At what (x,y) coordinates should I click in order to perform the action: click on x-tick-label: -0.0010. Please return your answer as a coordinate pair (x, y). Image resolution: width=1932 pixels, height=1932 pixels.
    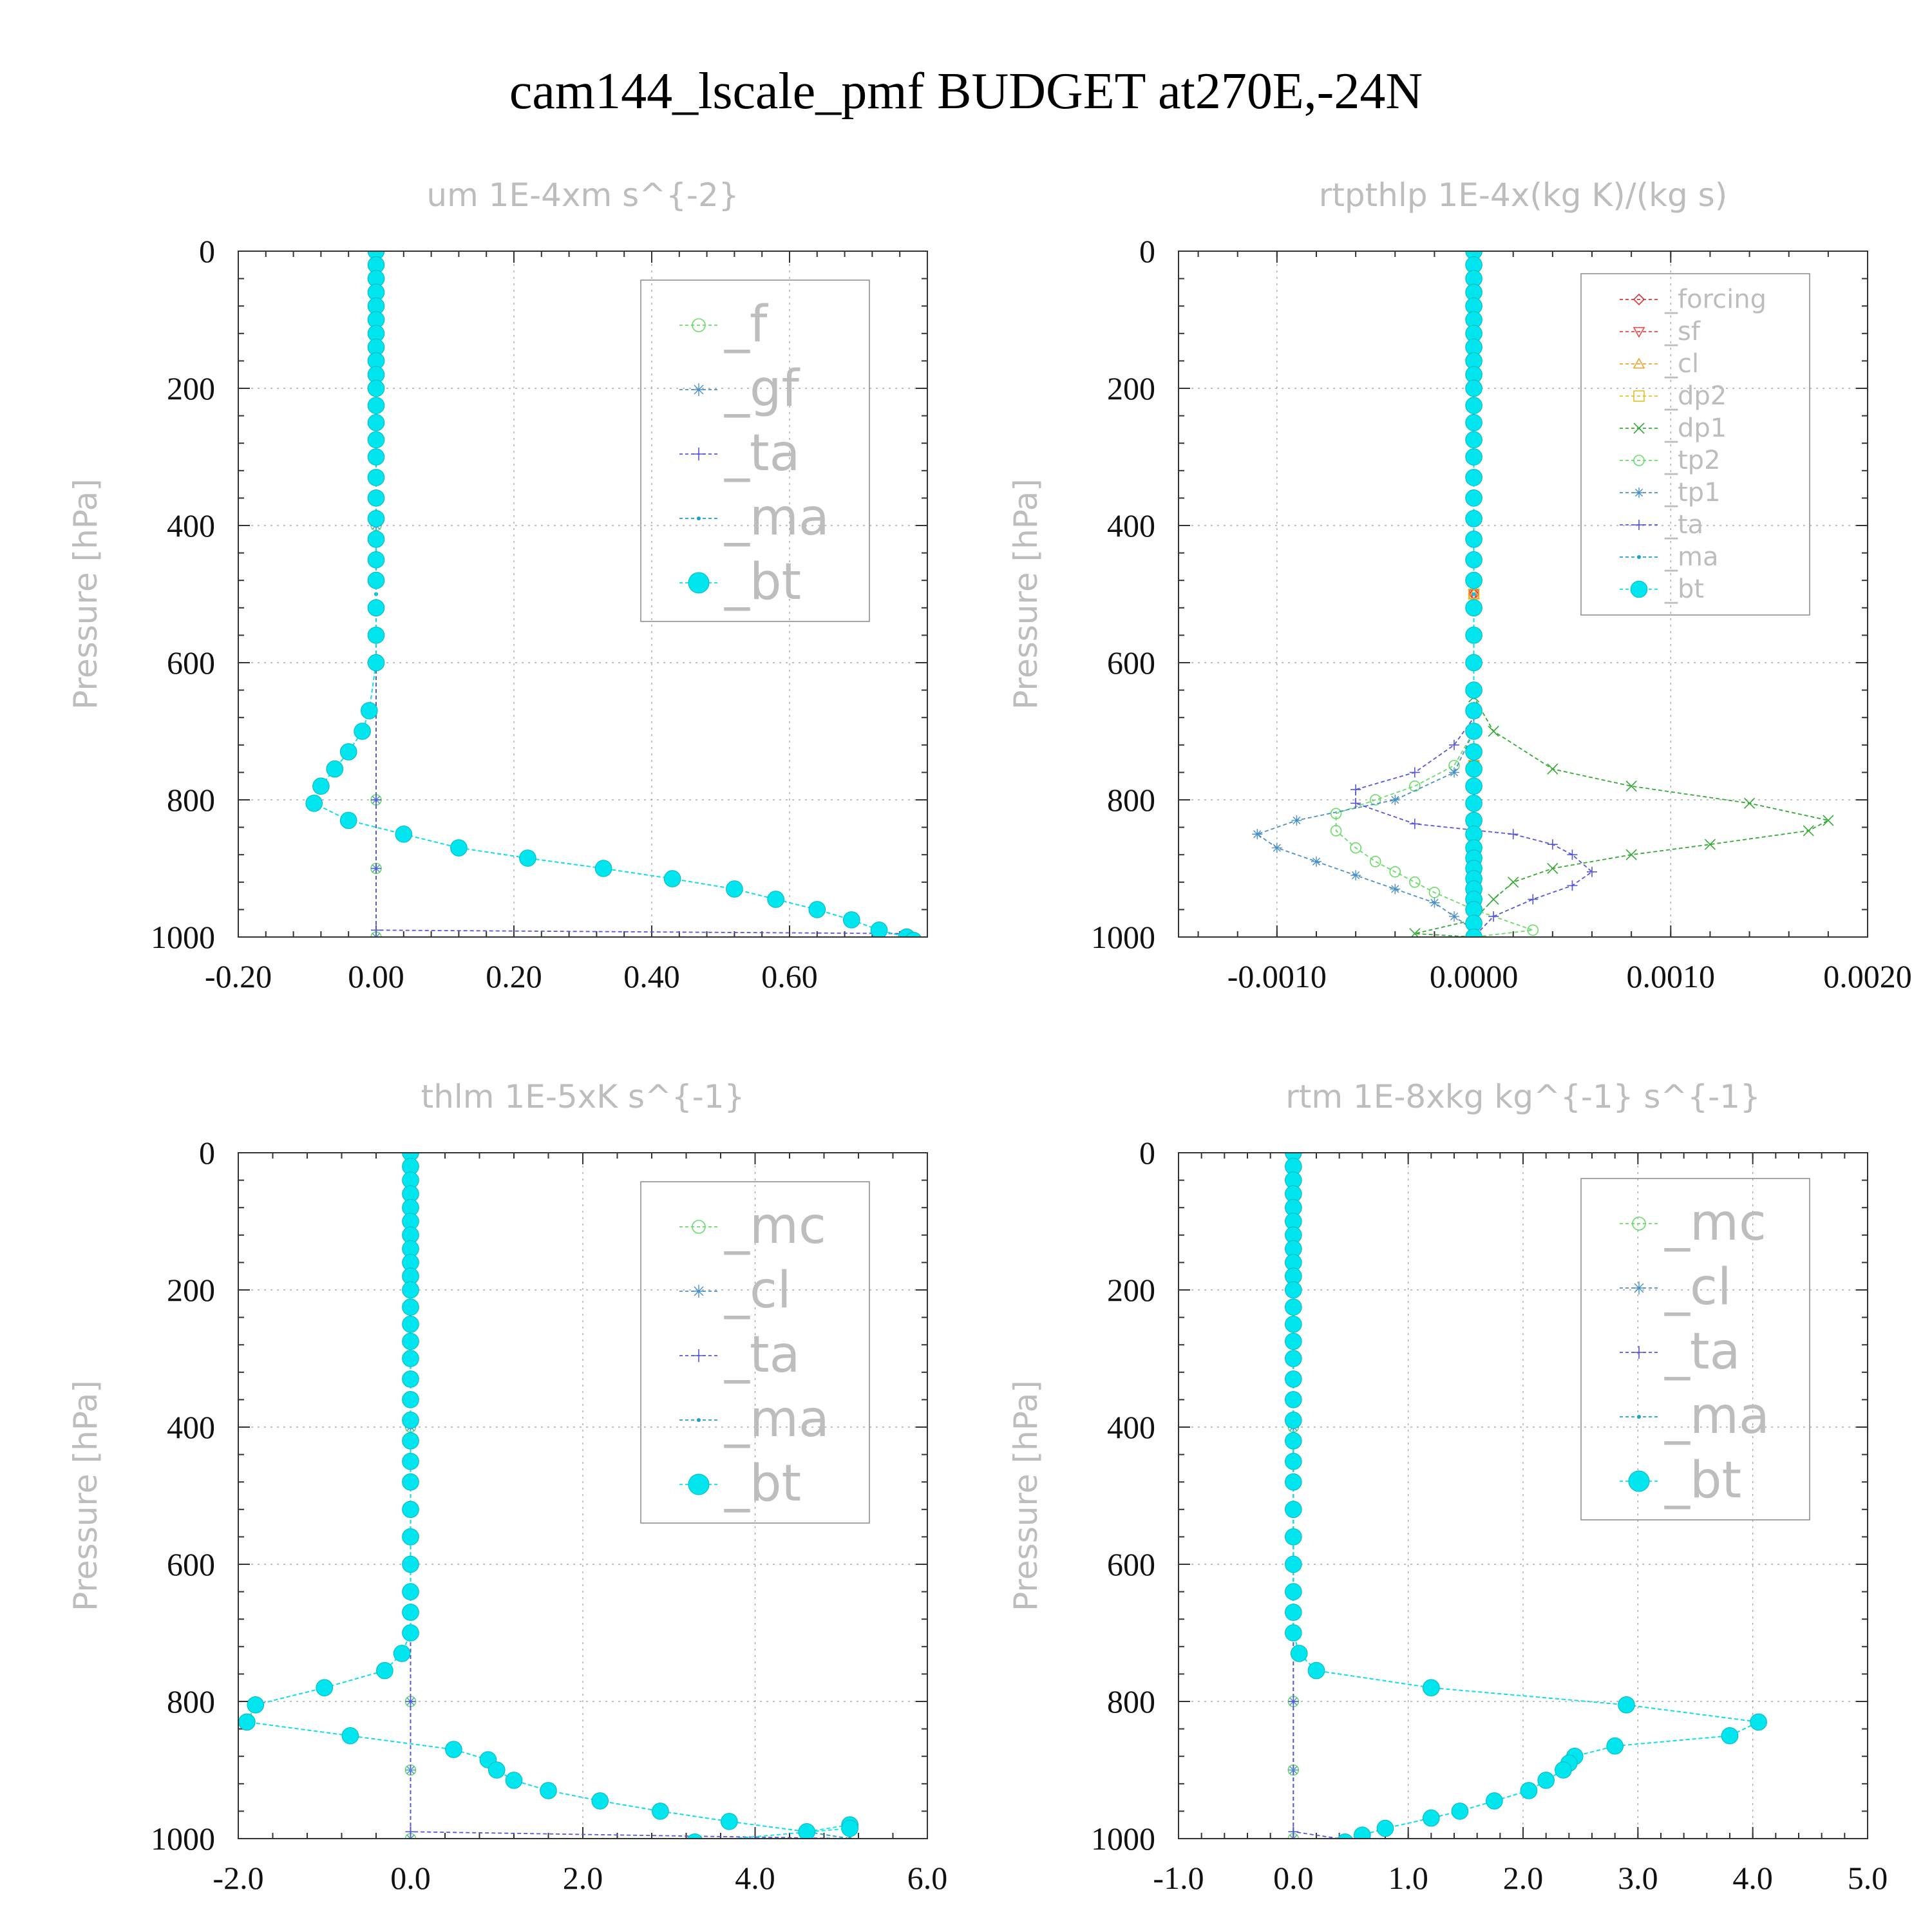
    Looking at the image, I should click on (1277, 976).